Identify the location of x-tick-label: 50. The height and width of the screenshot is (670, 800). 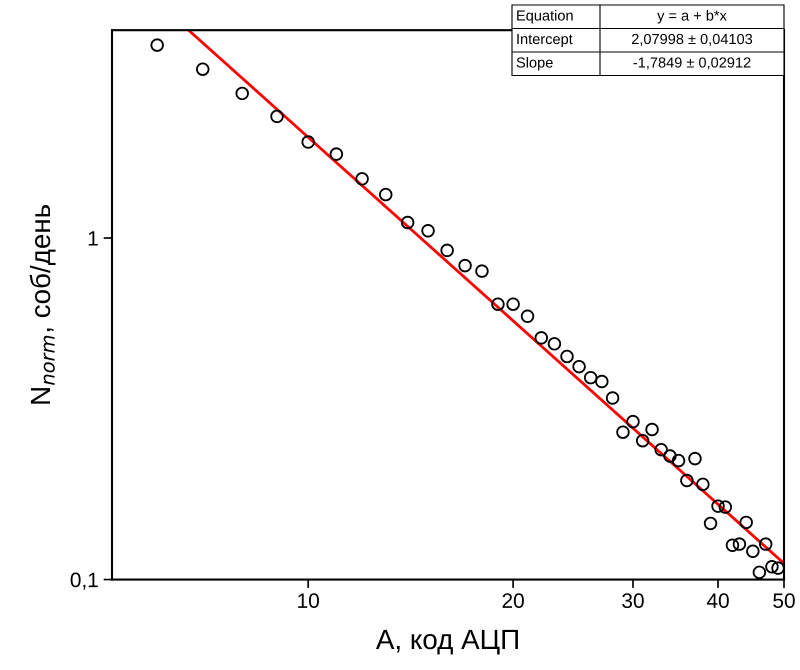
(784, 600).